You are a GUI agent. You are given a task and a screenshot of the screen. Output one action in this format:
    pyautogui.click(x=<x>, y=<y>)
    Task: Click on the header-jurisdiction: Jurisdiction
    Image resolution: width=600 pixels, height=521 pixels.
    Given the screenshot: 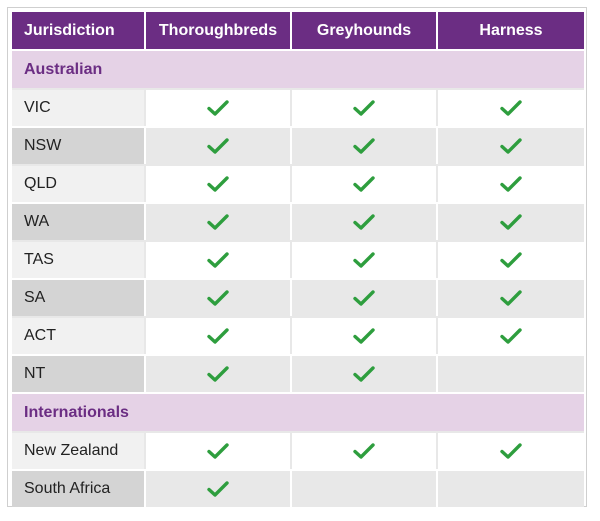 What is the action you would take?
    pyautogui.click(x=79, y=30)
    